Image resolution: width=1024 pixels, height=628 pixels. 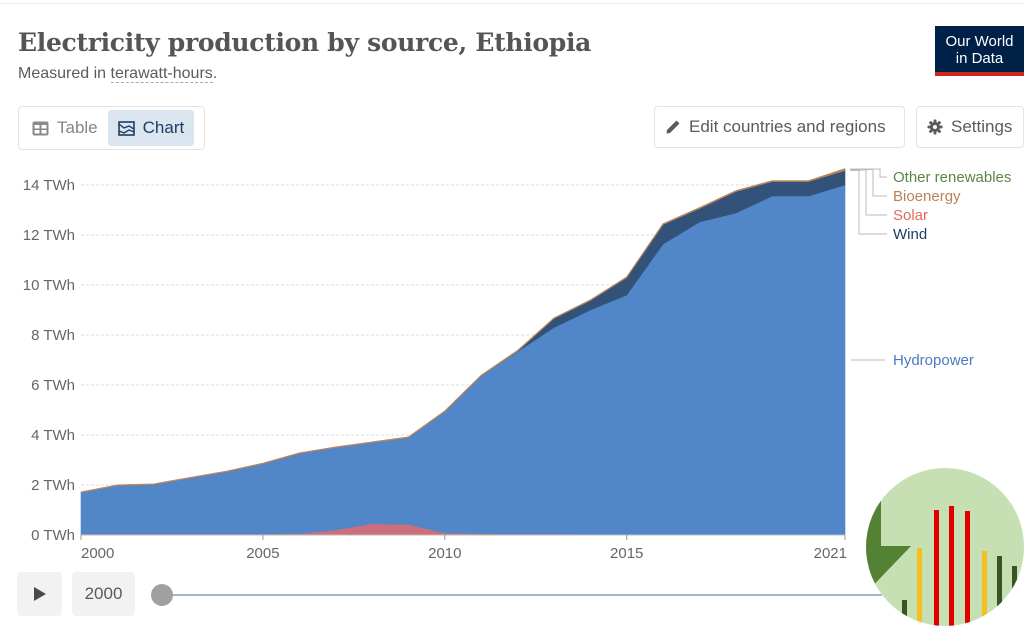 I want to click on y-tick-label: 14 TWh, so click(x=49, y=185).